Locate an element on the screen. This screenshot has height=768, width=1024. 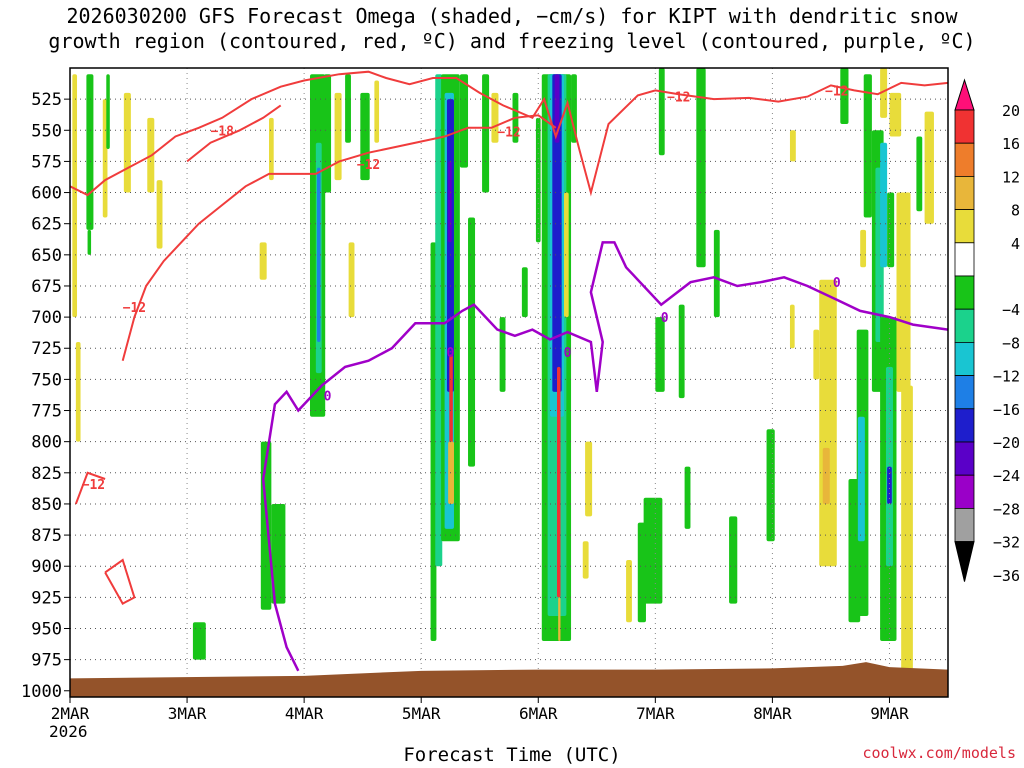
y-tick-label: 525 is located at coordinates (46, 100).